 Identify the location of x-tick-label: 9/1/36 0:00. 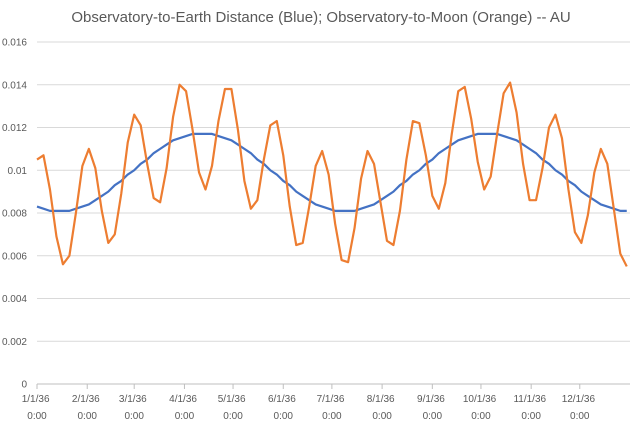
(432, 408).